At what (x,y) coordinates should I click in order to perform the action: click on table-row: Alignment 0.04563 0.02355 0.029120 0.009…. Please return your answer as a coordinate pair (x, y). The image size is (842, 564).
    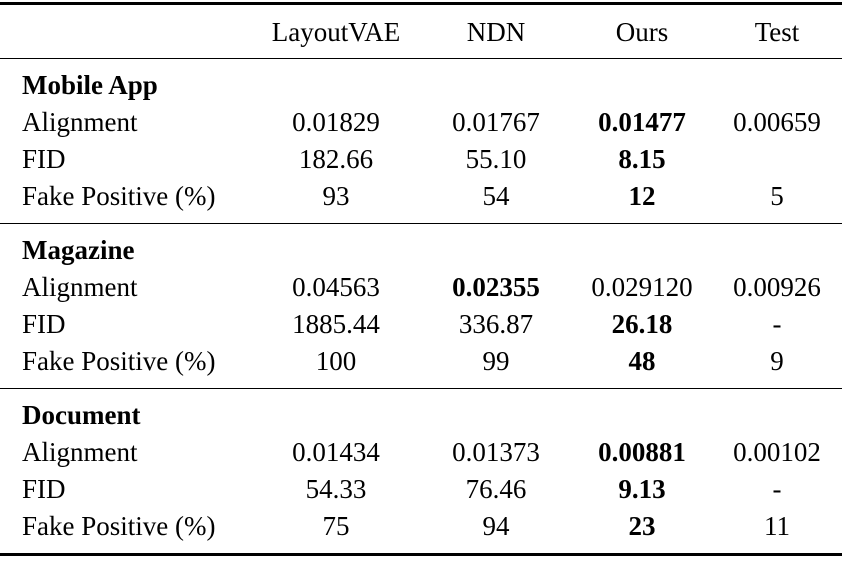
    Looking at the image, I should click on (421, 287).